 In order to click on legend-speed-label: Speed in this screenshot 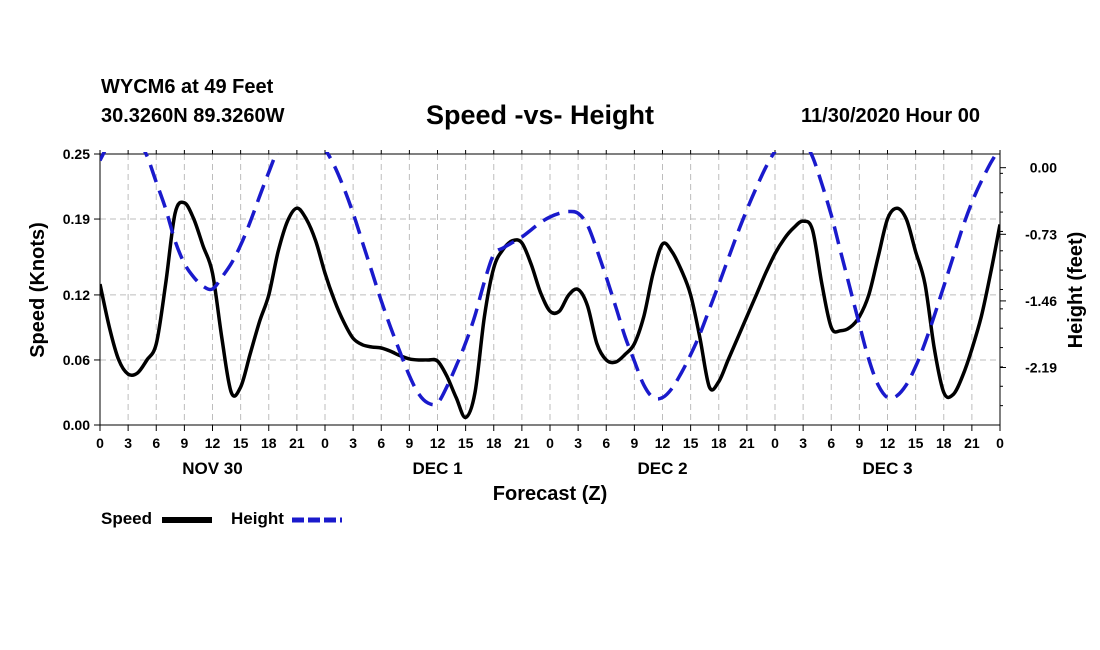, I will do `click(127, 518)`.